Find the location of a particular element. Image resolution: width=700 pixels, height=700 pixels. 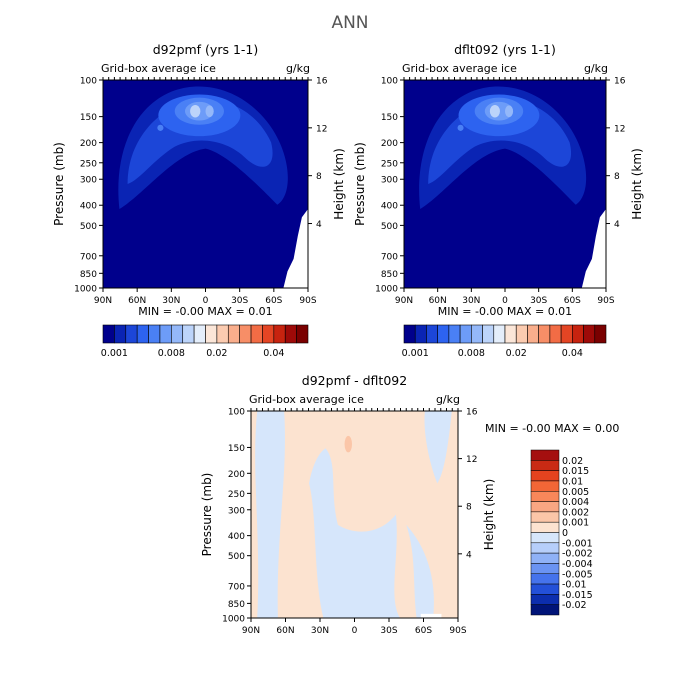

colorbar-label: -0.015 is located at coordinates (577, 595).